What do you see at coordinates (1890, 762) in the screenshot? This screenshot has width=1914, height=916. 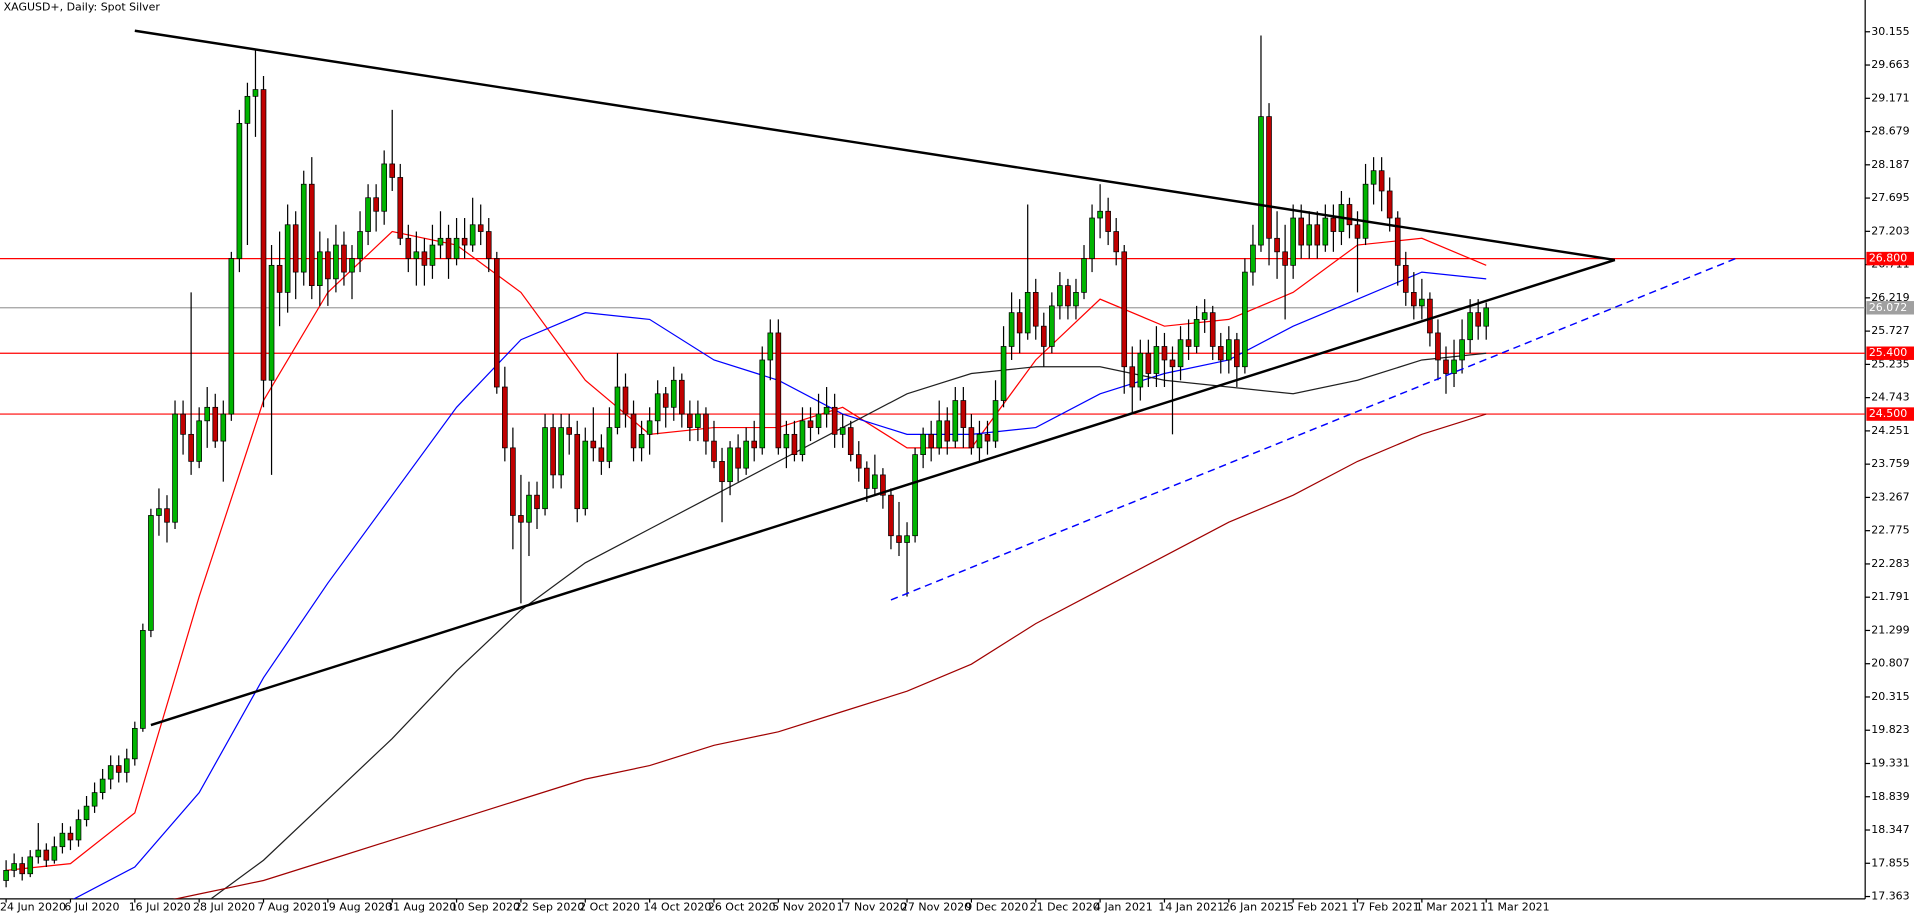 I see `y-tick-label: 19.331` at bounding box center [1890, 762].